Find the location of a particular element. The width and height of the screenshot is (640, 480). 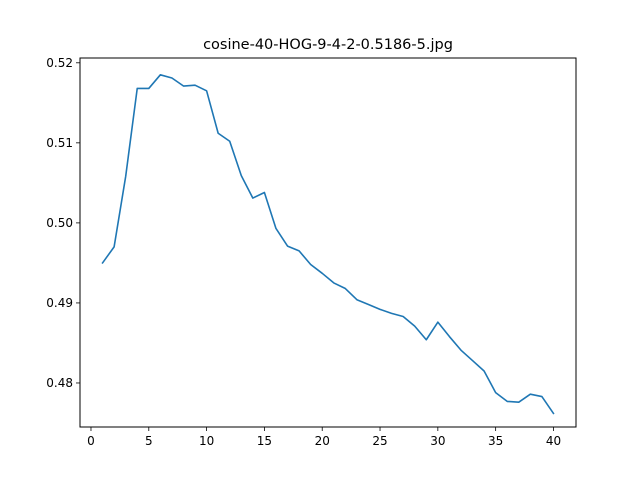

y-tick-label: 0.50 is located at coordinates (59, 223).